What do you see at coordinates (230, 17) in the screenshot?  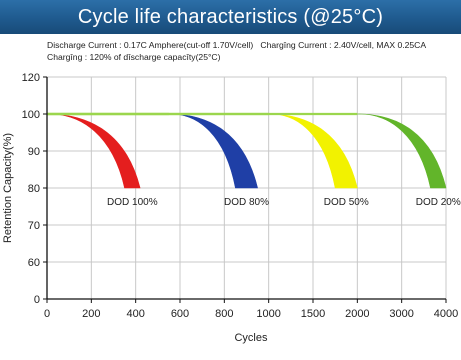 I see `chart-title: Cycle life characteristics (@25°C)` at bounding box center [230, 17].